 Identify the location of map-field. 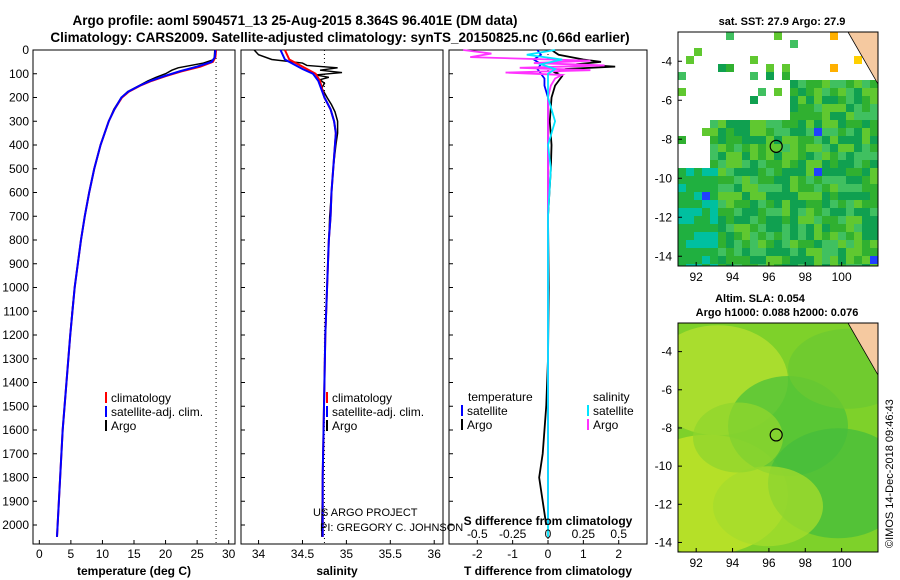
(778, 437).